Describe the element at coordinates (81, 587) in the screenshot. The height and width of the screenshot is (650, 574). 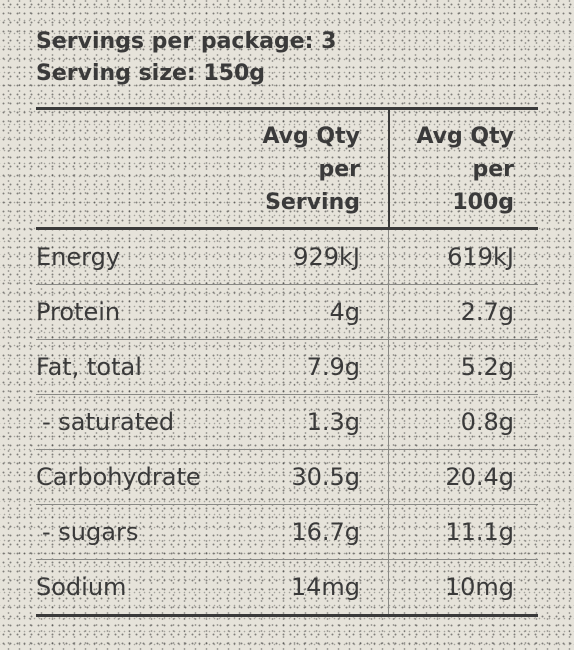
I see `row-label: Sodium` at that location.